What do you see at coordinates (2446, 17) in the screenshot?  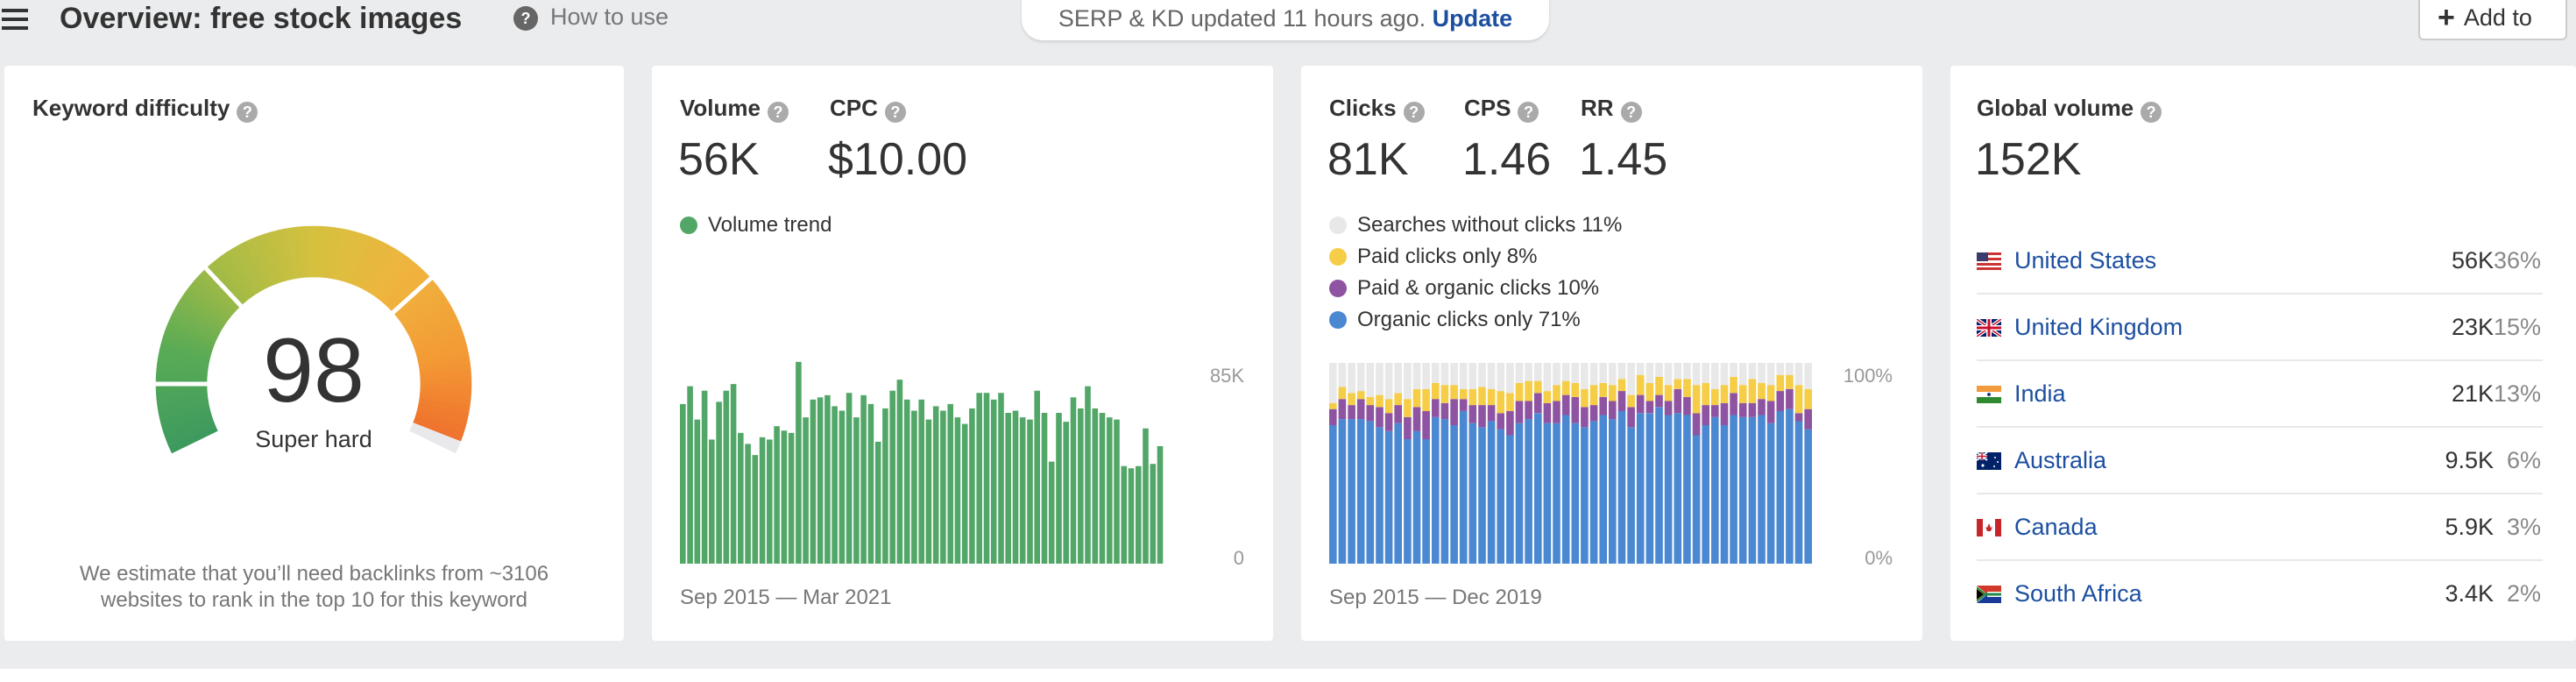 I see `plus-icon: +` at bounding box center [2446, 17].